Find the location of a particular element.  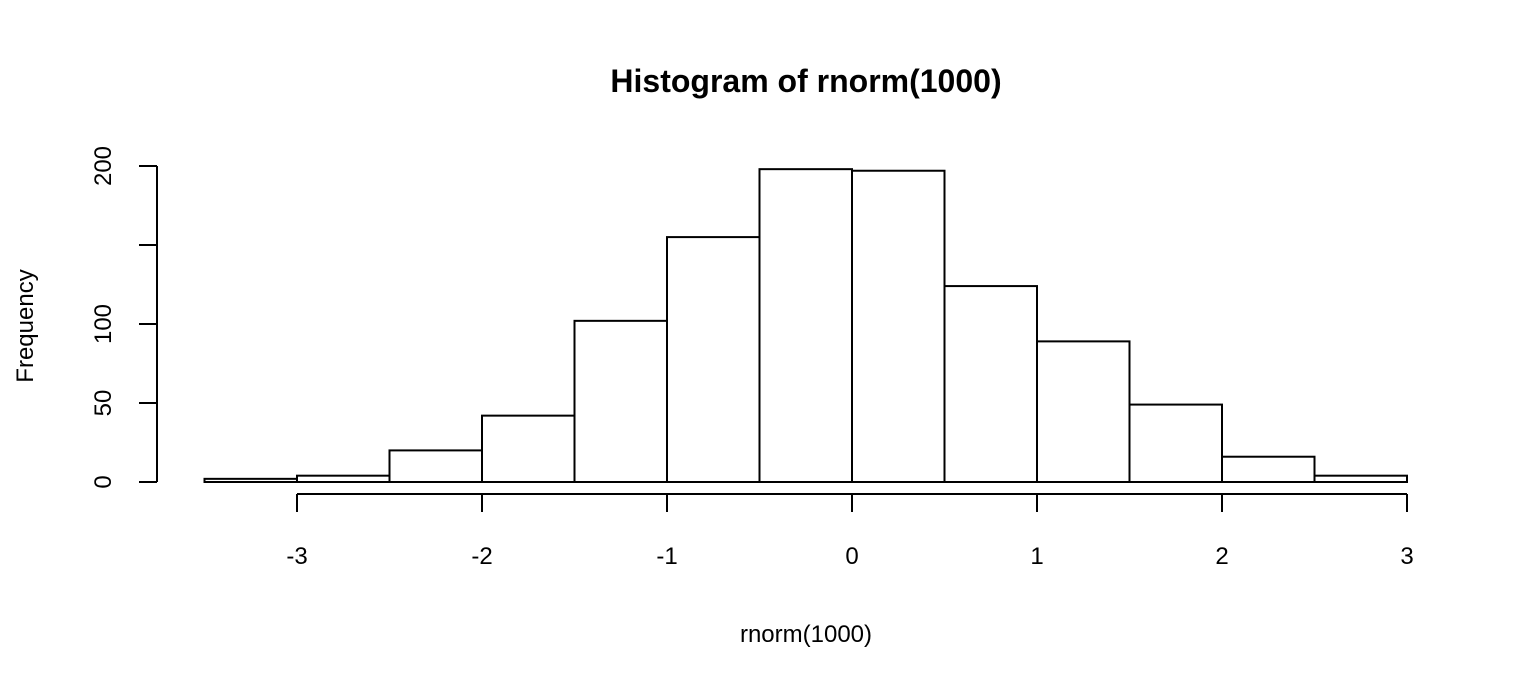

x-axis-ticks: -3 -2 -1 0 1 2 3 is located at coordinates (850, 532).